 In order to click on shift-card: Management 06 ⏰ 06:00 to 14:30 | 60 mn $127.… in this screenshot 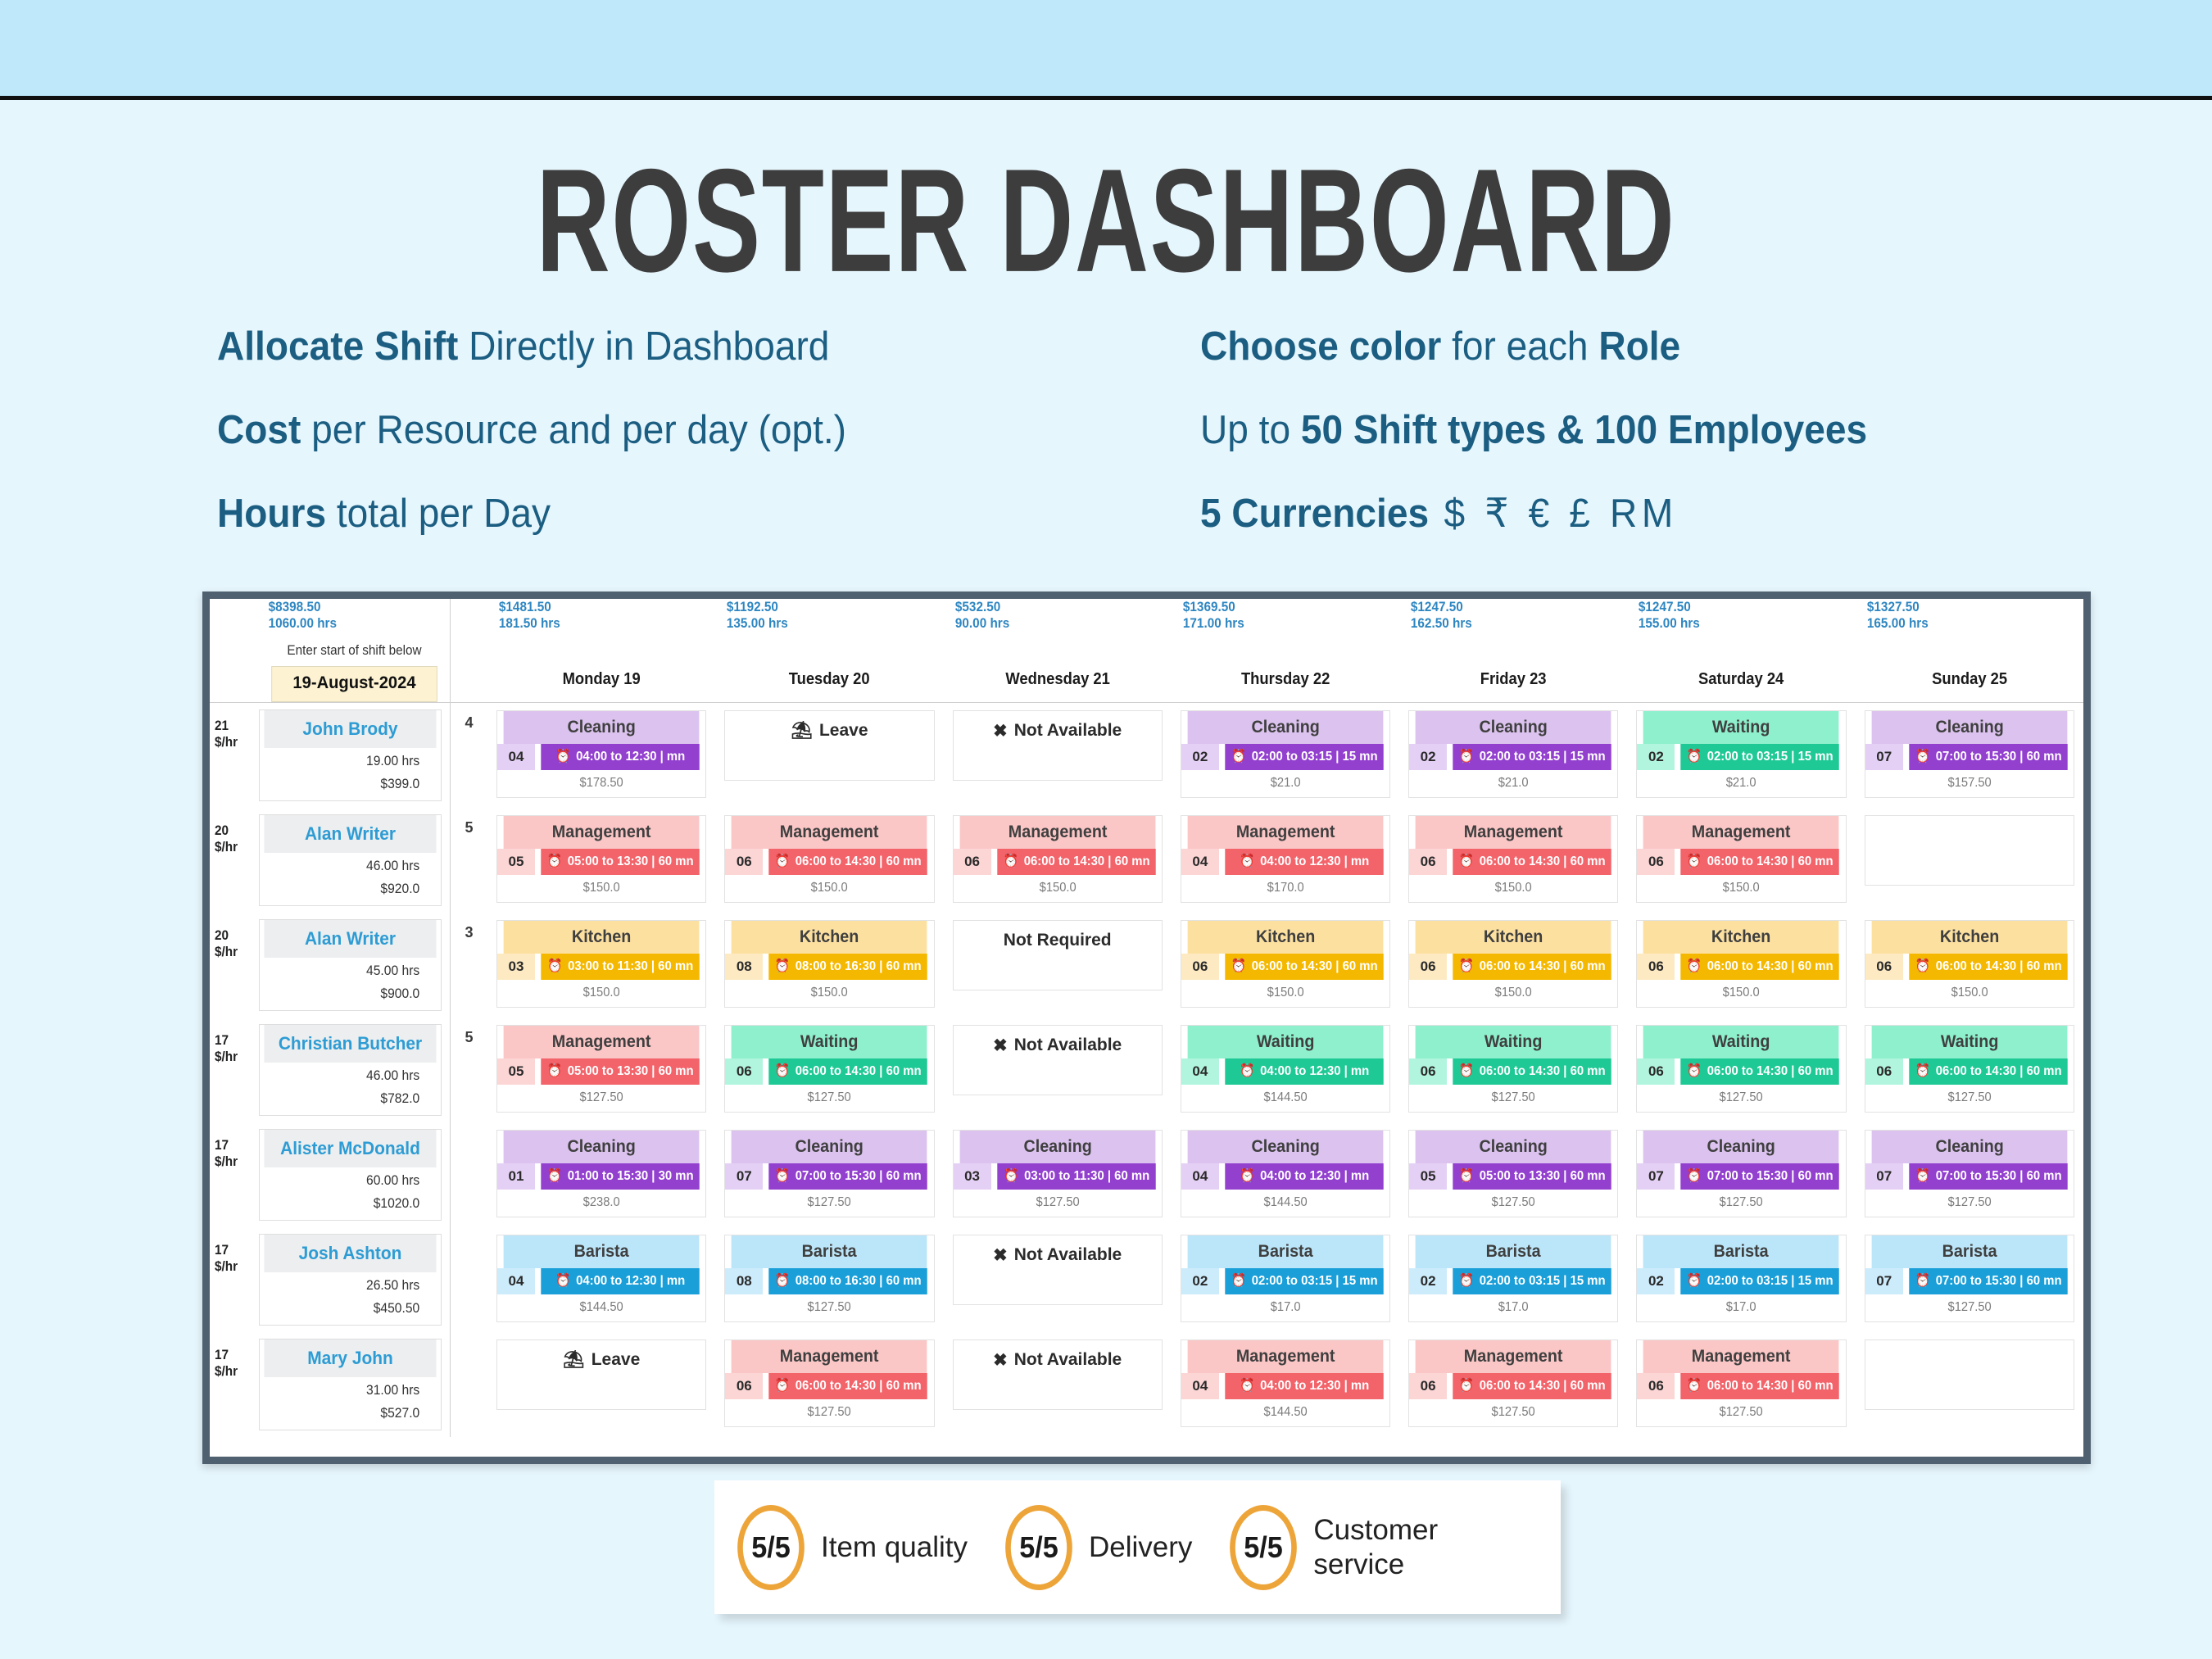, I will do `click(1513, 1383)`.